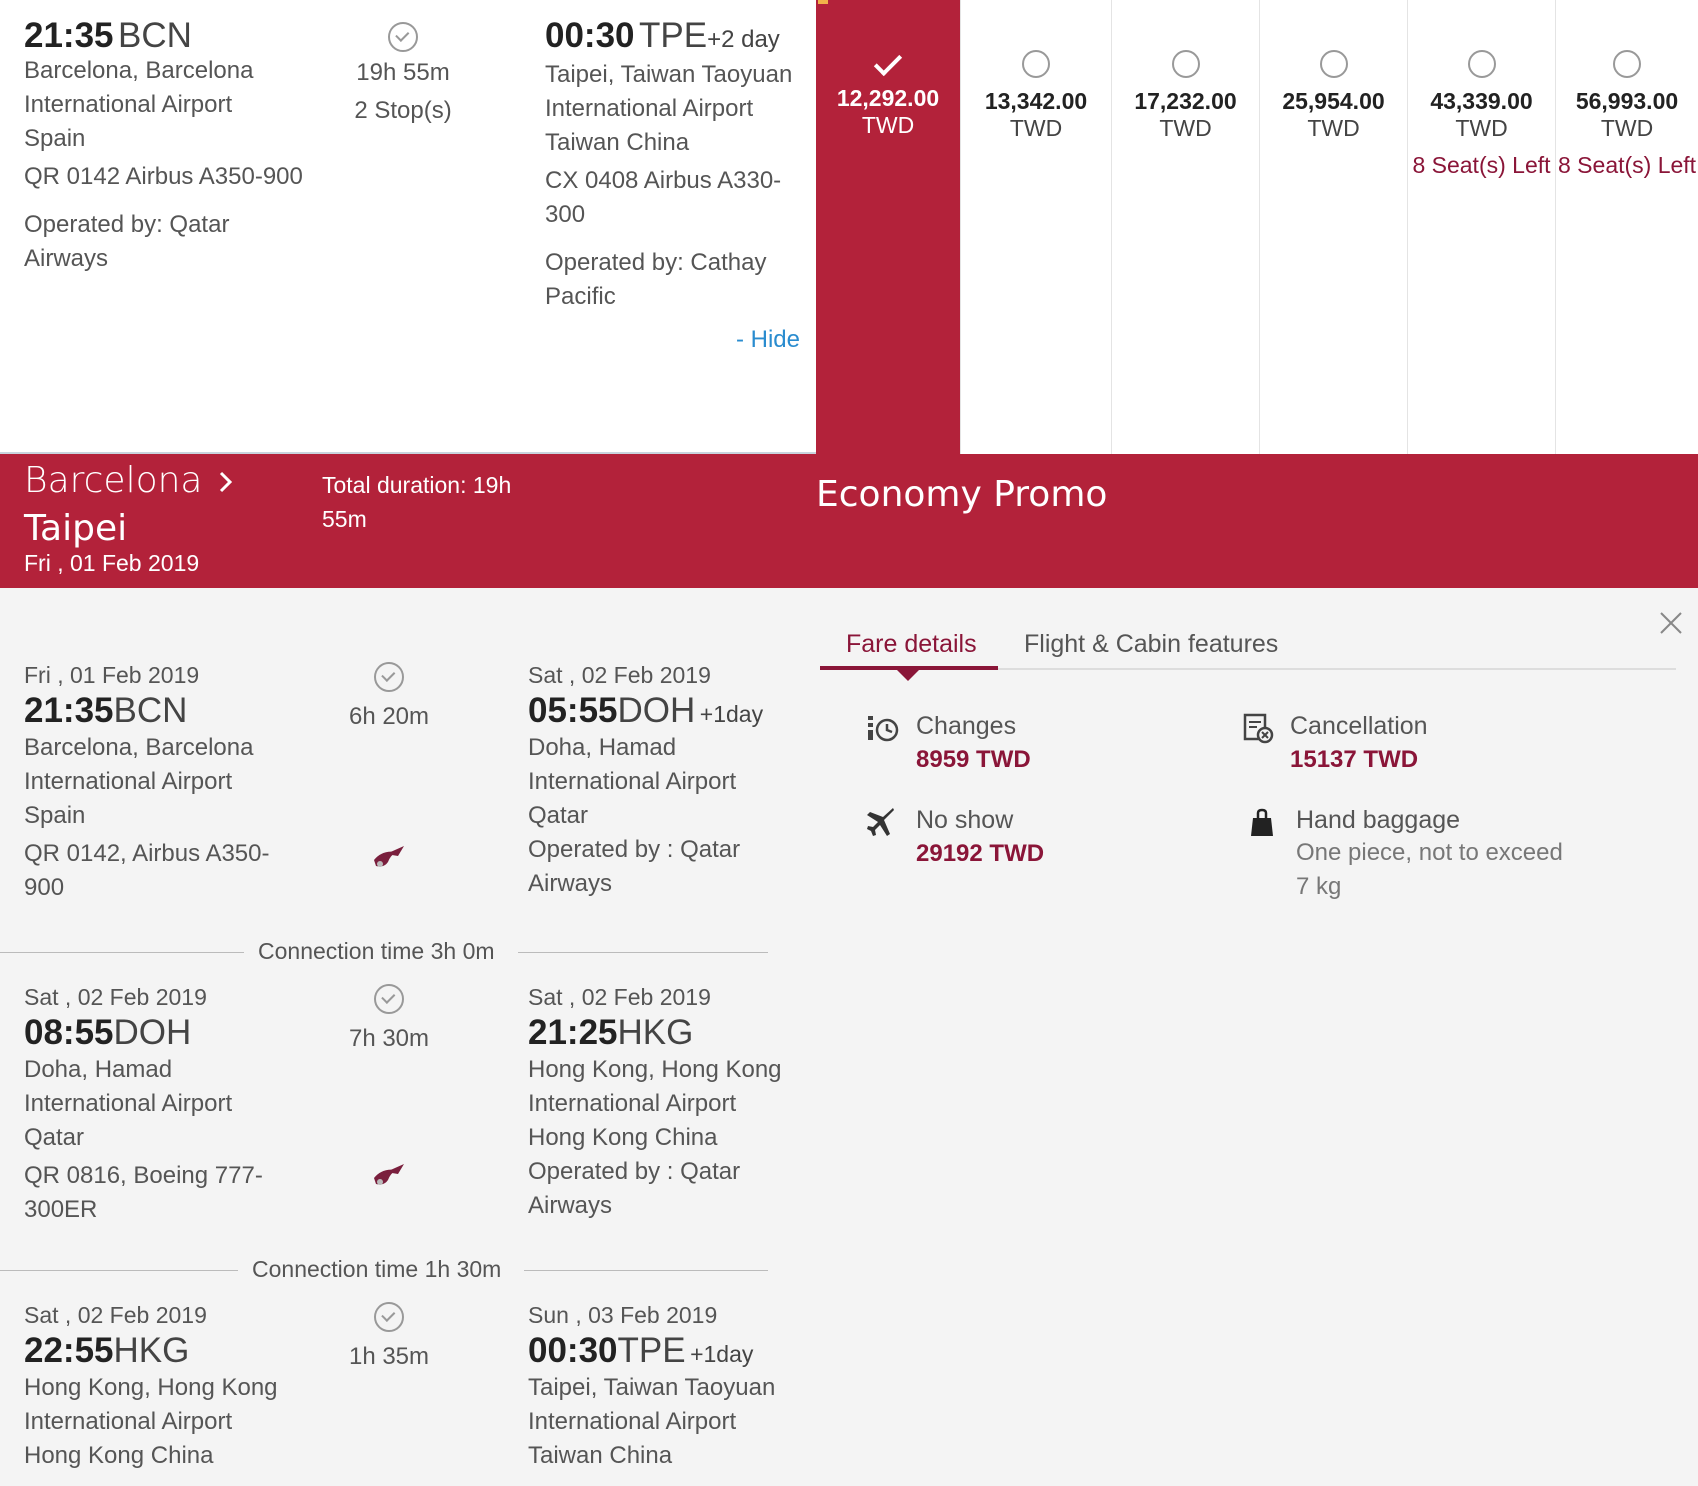  I want to click on summary-arr-plus: +2 day, so click(743, 39).